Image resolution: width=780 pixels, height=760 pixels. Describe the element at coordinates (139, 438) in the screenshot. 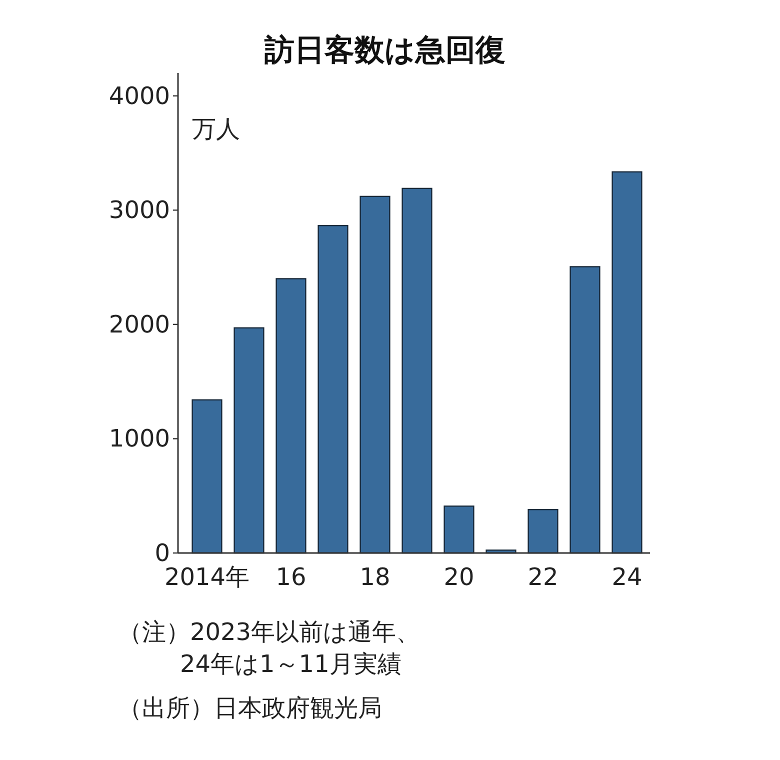

I see `y-tick-label: 1000` at that location.